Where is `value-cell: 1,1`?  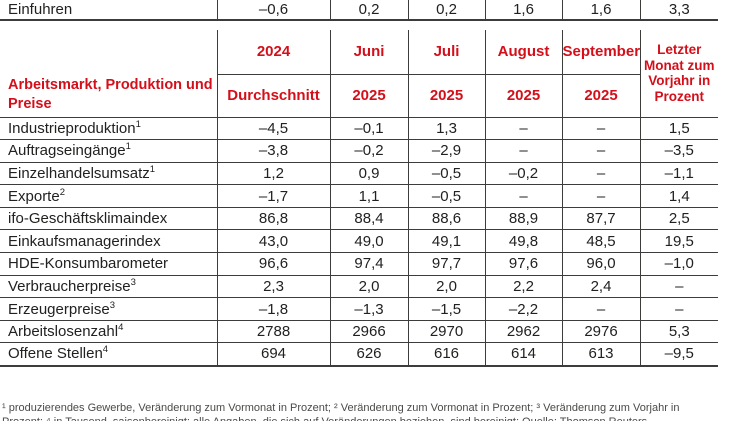
value-cell: 1,1 is located at coordinates (368, 196).